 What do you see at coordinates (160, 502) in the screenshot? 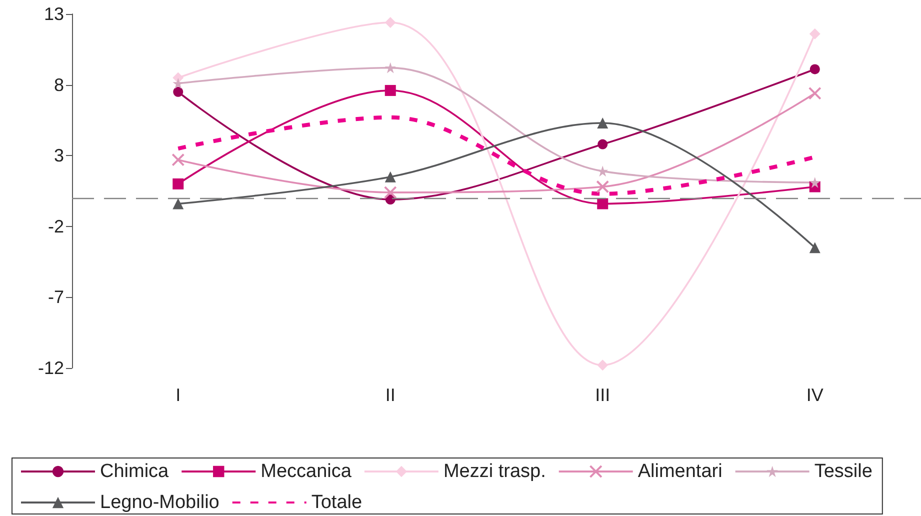
I see `legend-label: Legno-Mobilio` at bounding box center [160, 502].